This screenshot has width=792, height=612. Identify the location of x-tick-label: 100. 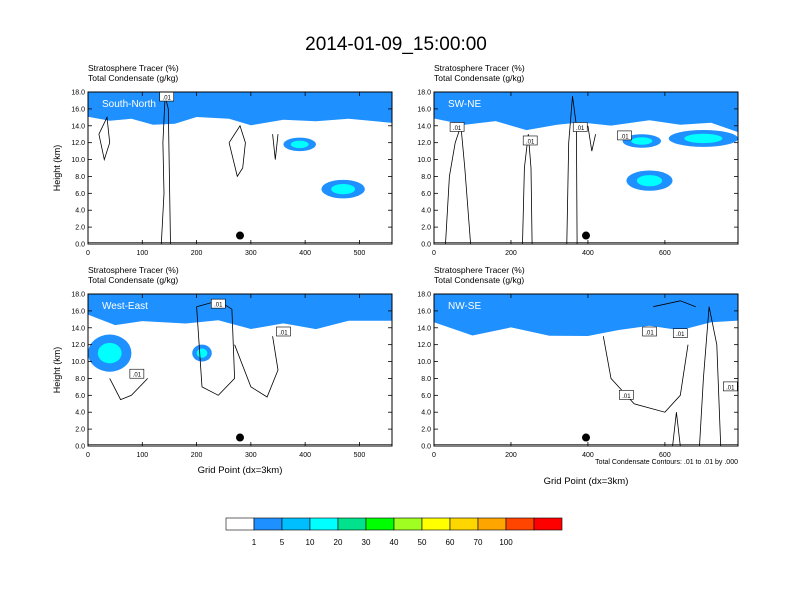
(142, 253).